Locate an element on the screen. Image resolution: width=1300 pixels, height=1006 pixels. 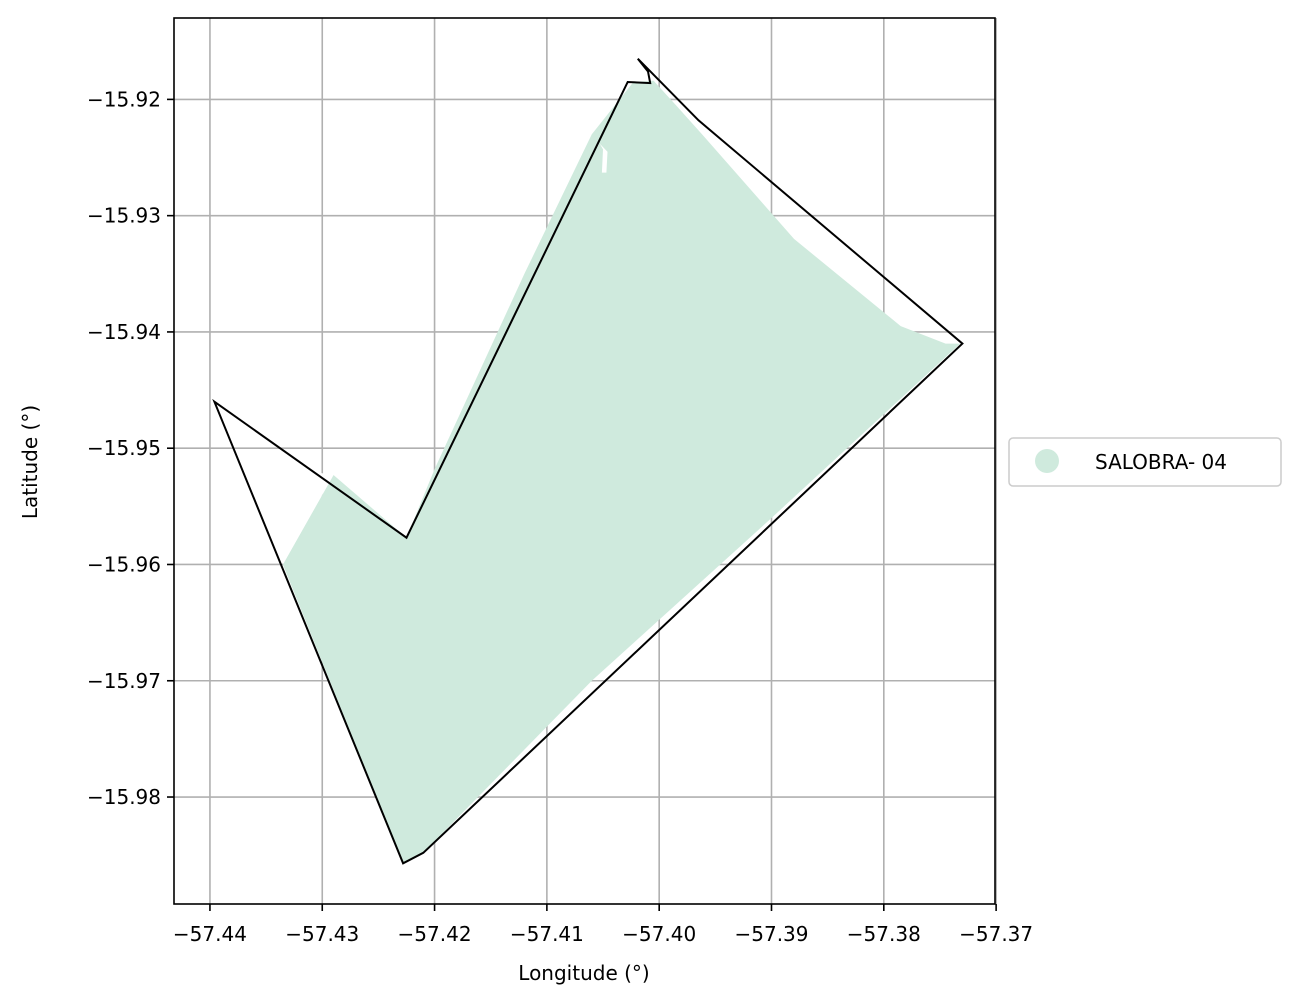
y-axis-label: Latitude (°) is located at coordinates (30, 462).